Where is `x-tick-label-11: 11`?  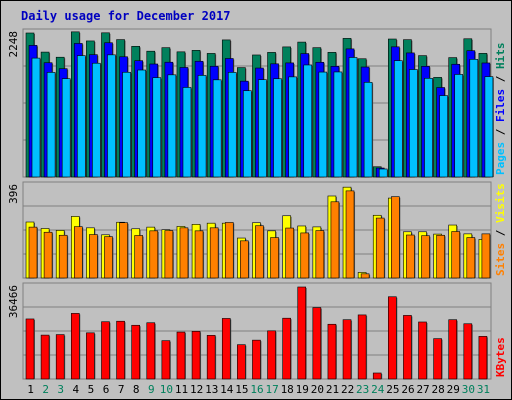
x-tick-label-11: 11 is located at coordinates (181, 389).